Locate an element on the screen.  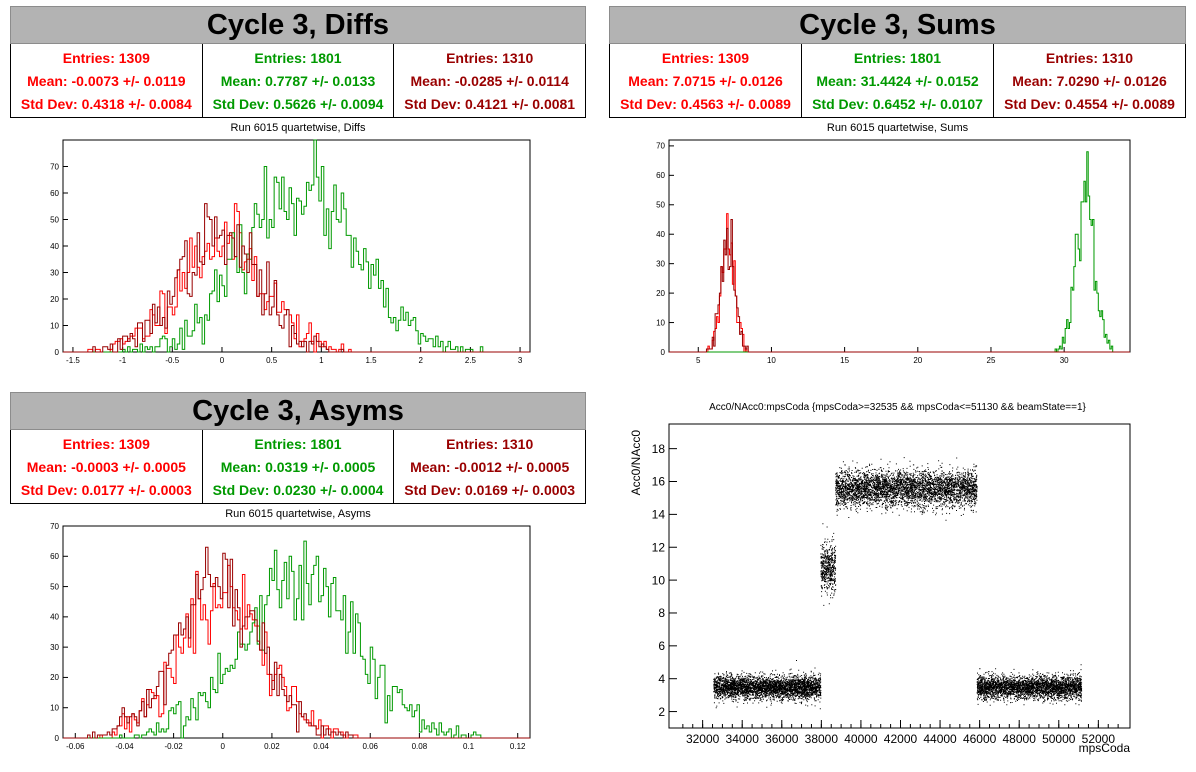
stat-mean: Mean: -0.0012 +/- 0.0005 is located at coordinates (490, 466).